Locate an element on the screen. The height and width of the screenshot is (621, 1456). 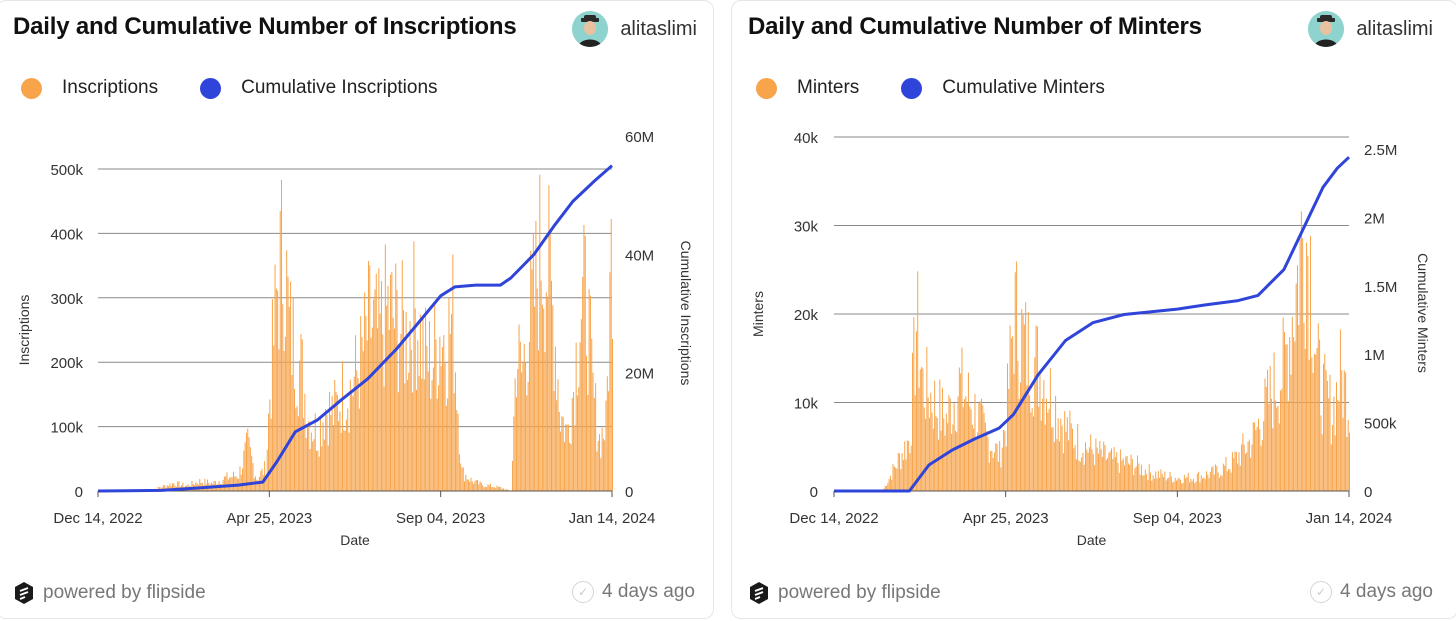
y2-tick-label: 0 is located at coordinates (629, 492).